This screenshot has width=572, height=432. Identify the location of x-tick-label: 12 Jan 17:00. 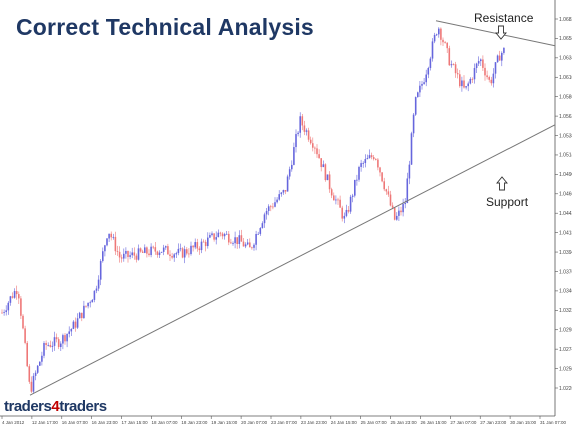
(45, 422).